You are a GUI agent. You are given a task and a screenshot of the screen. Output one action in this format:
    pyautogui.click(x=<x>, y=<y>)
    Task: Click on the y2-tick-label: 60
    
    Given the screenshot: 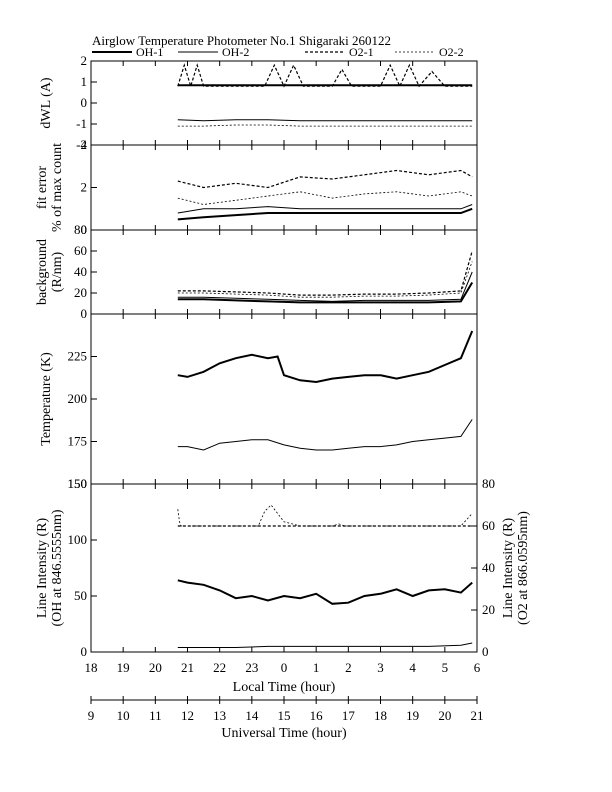 What is the action you would take?
    pyautogui.click(x=488, y=525)
    